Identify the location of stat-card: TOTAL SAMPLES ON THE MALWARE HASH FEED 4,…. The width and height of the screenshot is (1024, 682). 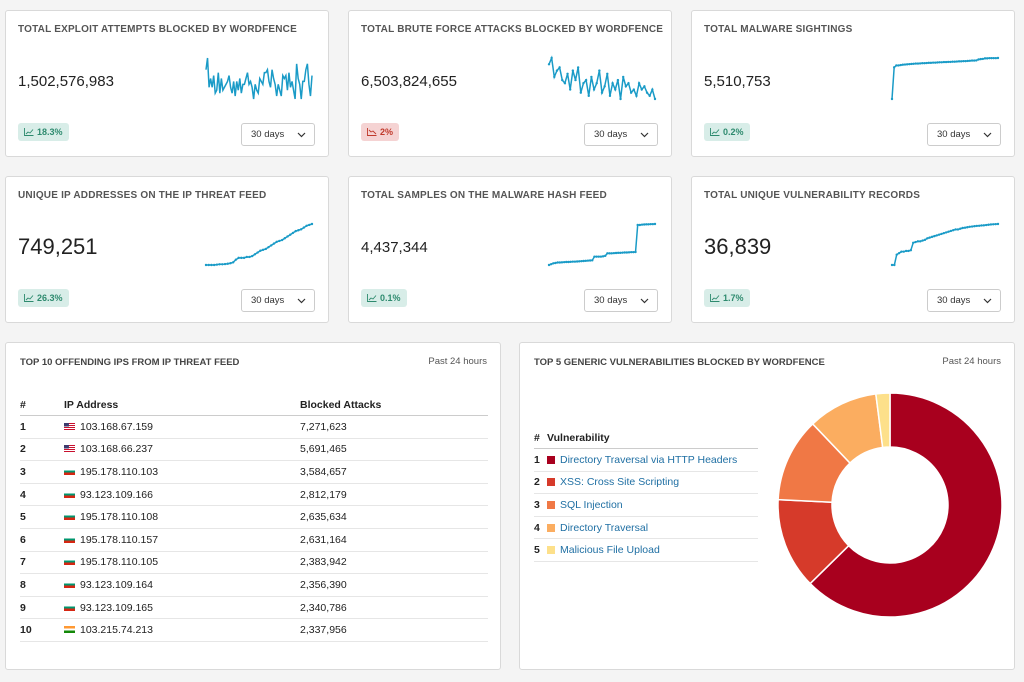
(510, 249).